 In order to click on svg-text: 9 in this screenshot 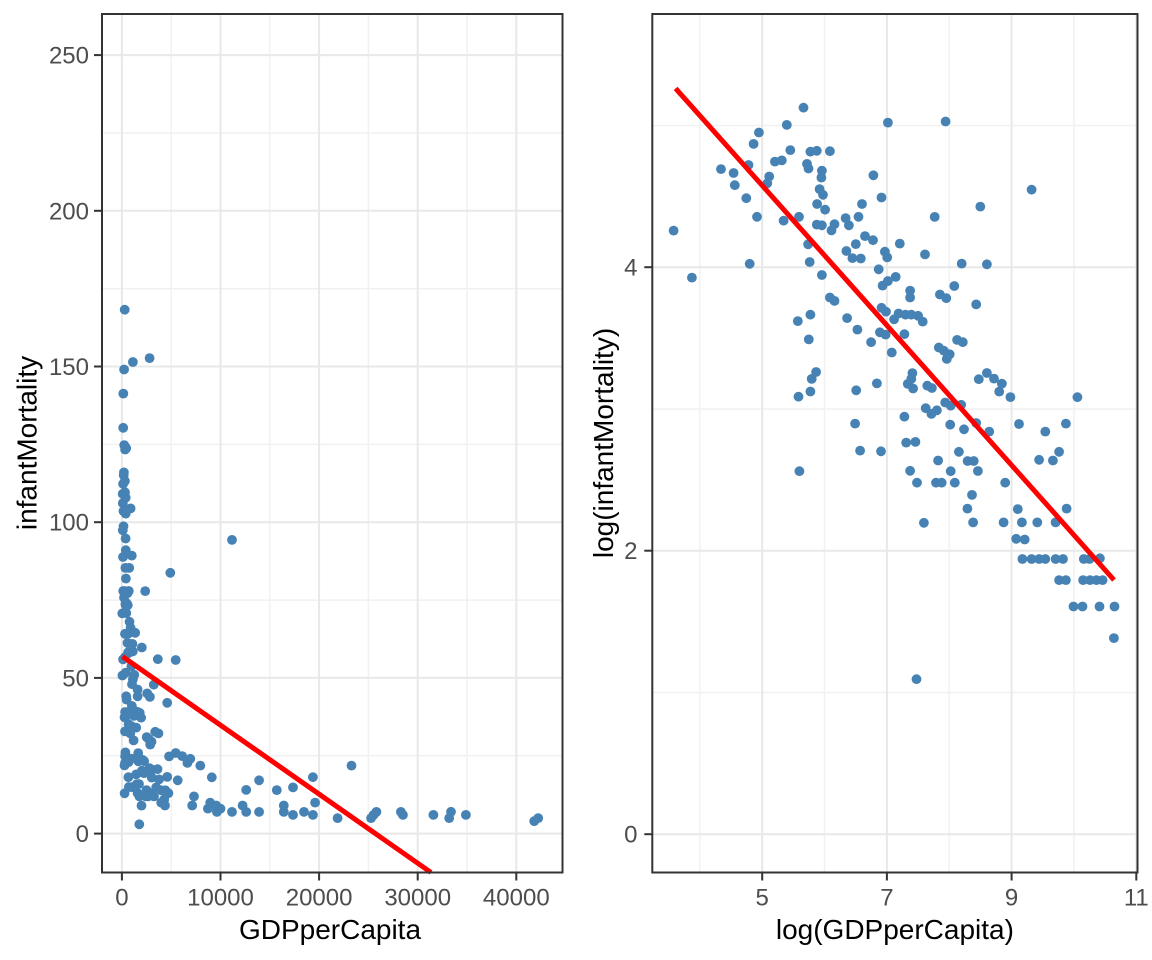, I will do `click(1011, 898)`.